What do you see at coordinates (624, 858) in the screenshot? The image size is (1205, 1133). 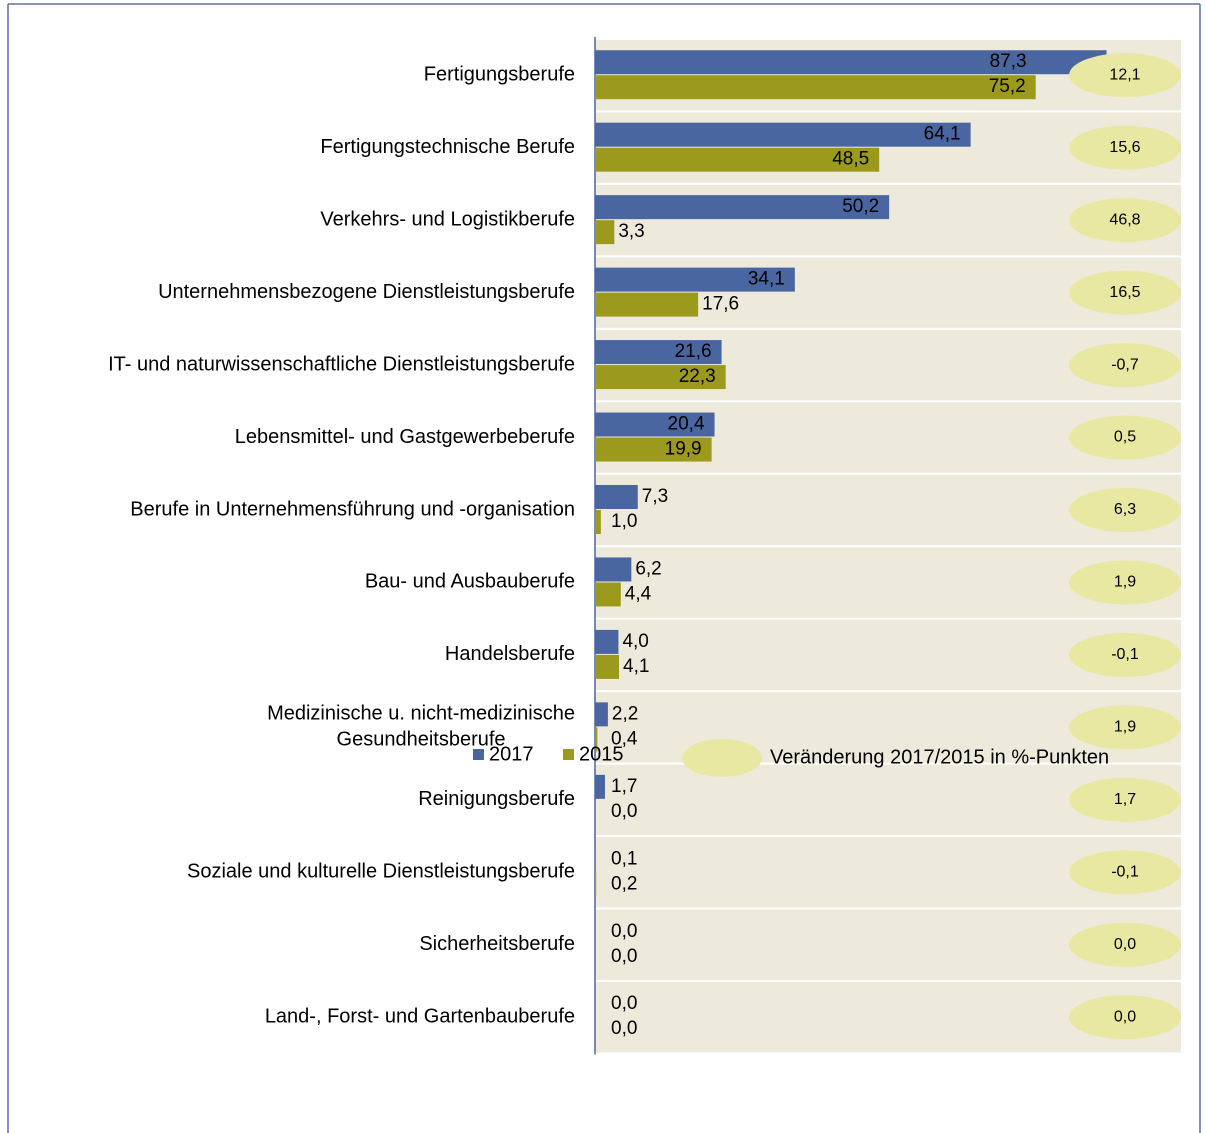 I see `value-label: 0,1` at bounding box center [624, 858].